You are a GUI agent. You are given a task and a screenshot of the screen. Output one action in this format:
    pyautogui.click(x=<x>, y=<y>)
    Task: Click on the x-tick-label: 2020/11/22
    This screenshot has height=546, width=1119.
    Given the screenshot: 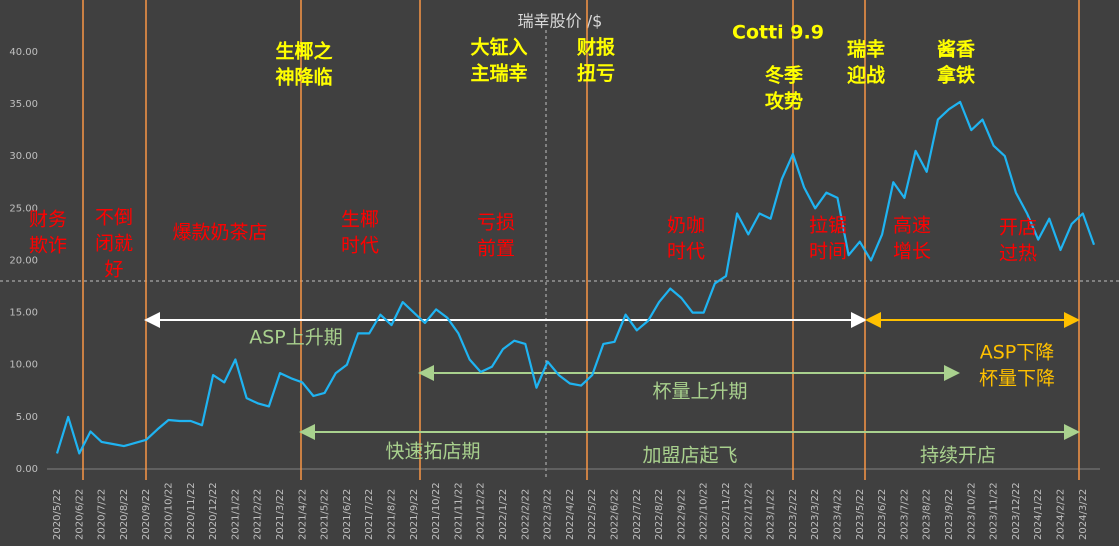 What is the action you would take?
    pyautogui.click(x=191, y=511)
    